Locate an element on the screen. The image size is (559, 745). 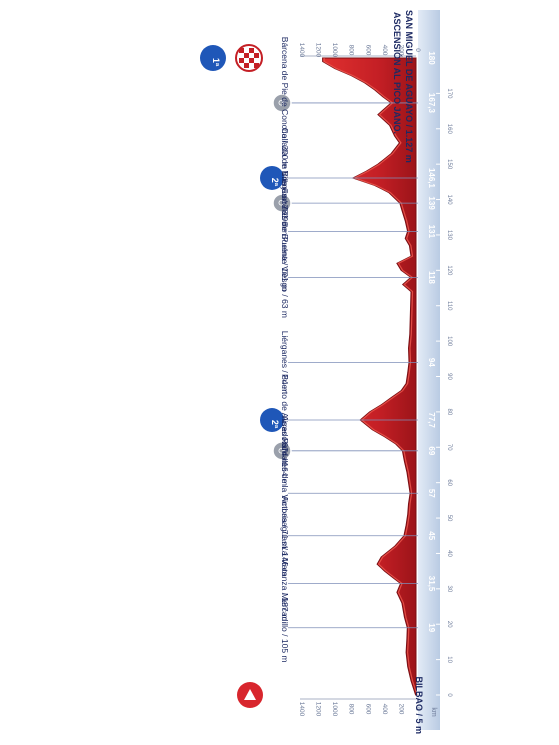
km-tick-label: 80 is located at coordinates (449, 412).